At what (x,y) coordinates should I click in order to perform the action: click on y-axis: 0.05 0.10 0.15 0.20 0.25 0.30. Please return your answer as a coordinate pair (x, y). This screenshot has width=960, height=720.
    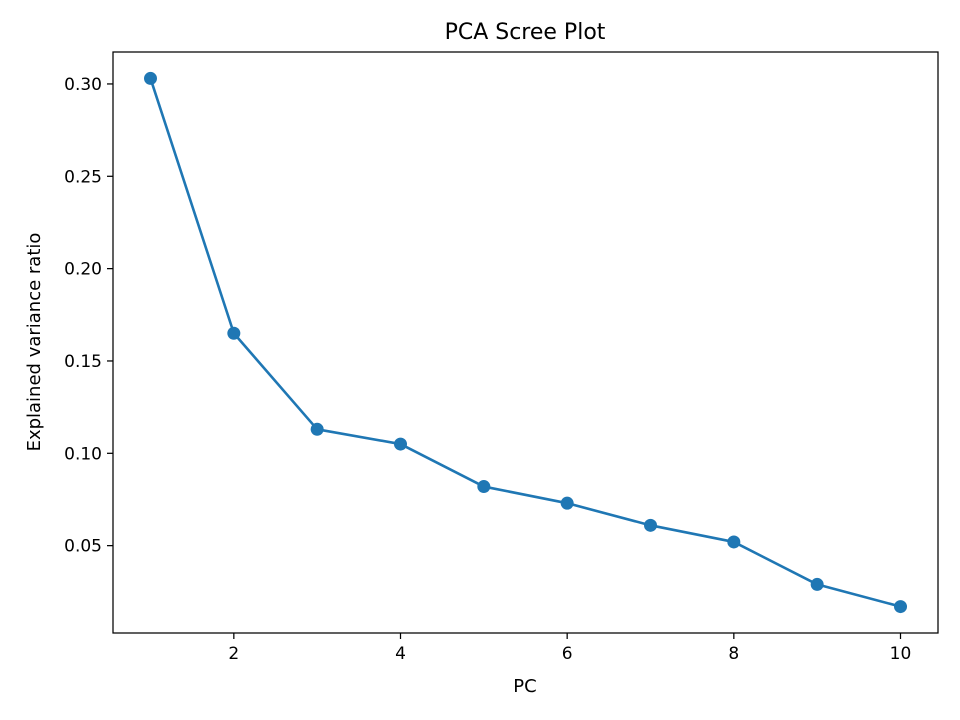
    Looking at the image, I should click on (88, 316).